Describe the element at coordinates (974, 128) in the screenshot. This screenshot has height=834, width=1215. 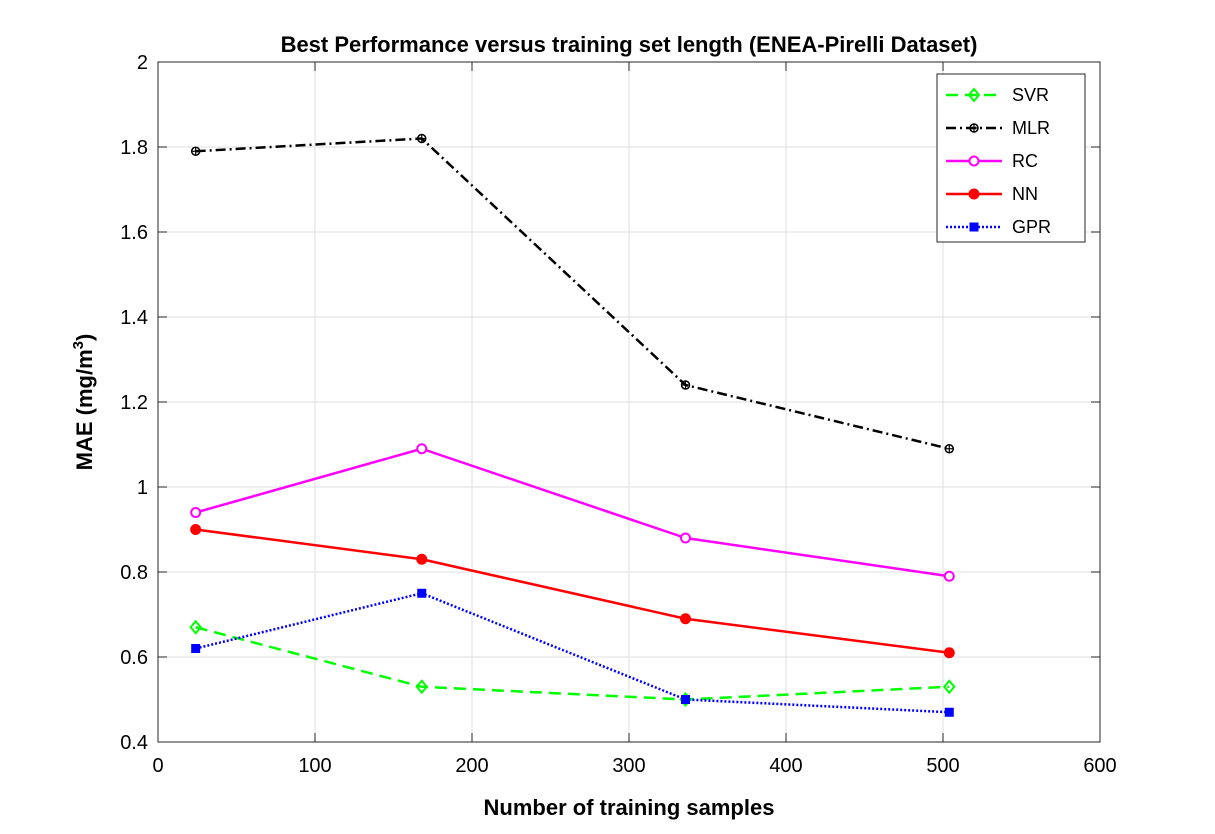
I see `legend-marker-mlr` at that location.